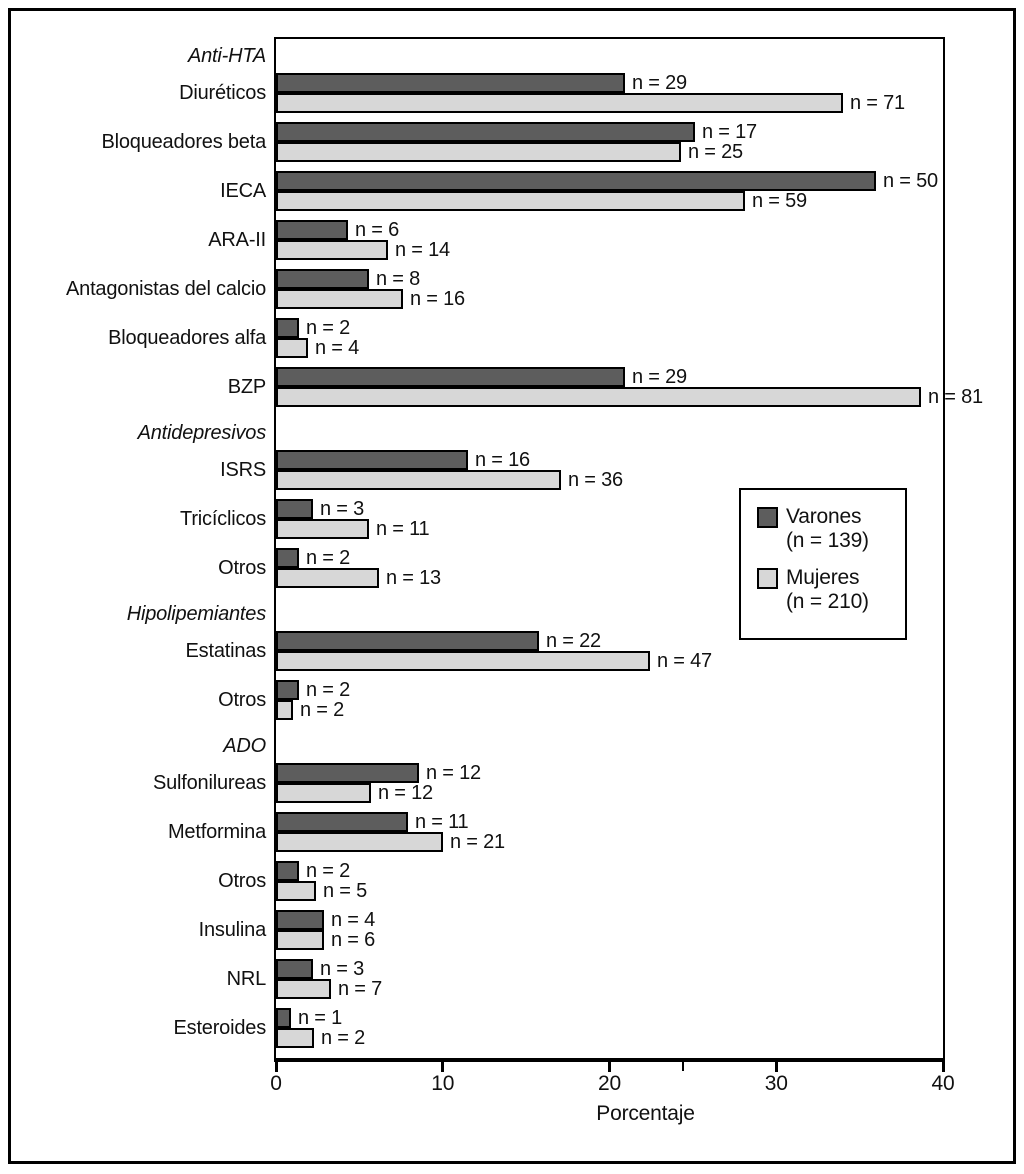 Image resolution: width=1024 pixels, height=1174 pixels. Describe the element at coordinates (573, 641) in the screenshot. I see `bar-count-label-varones: n = 22` at that location.